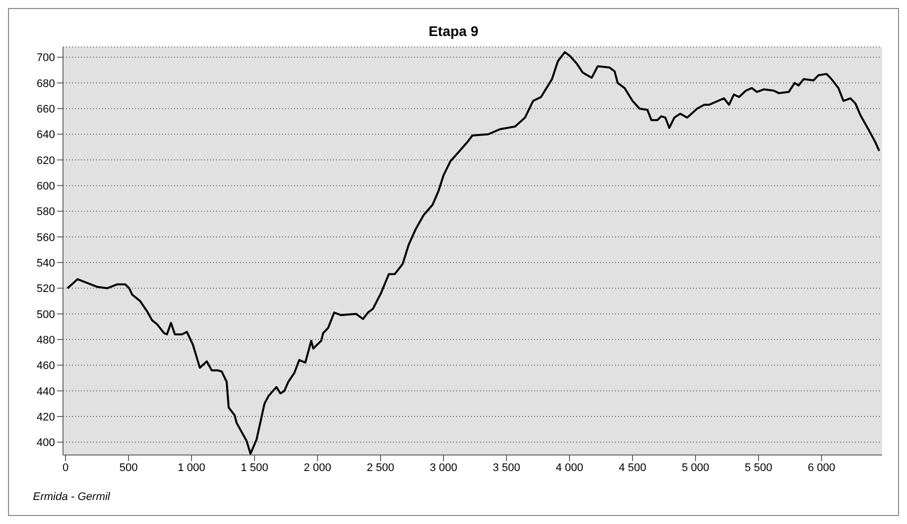  I want to click on y-tick-label: 580, so click(45, 212).